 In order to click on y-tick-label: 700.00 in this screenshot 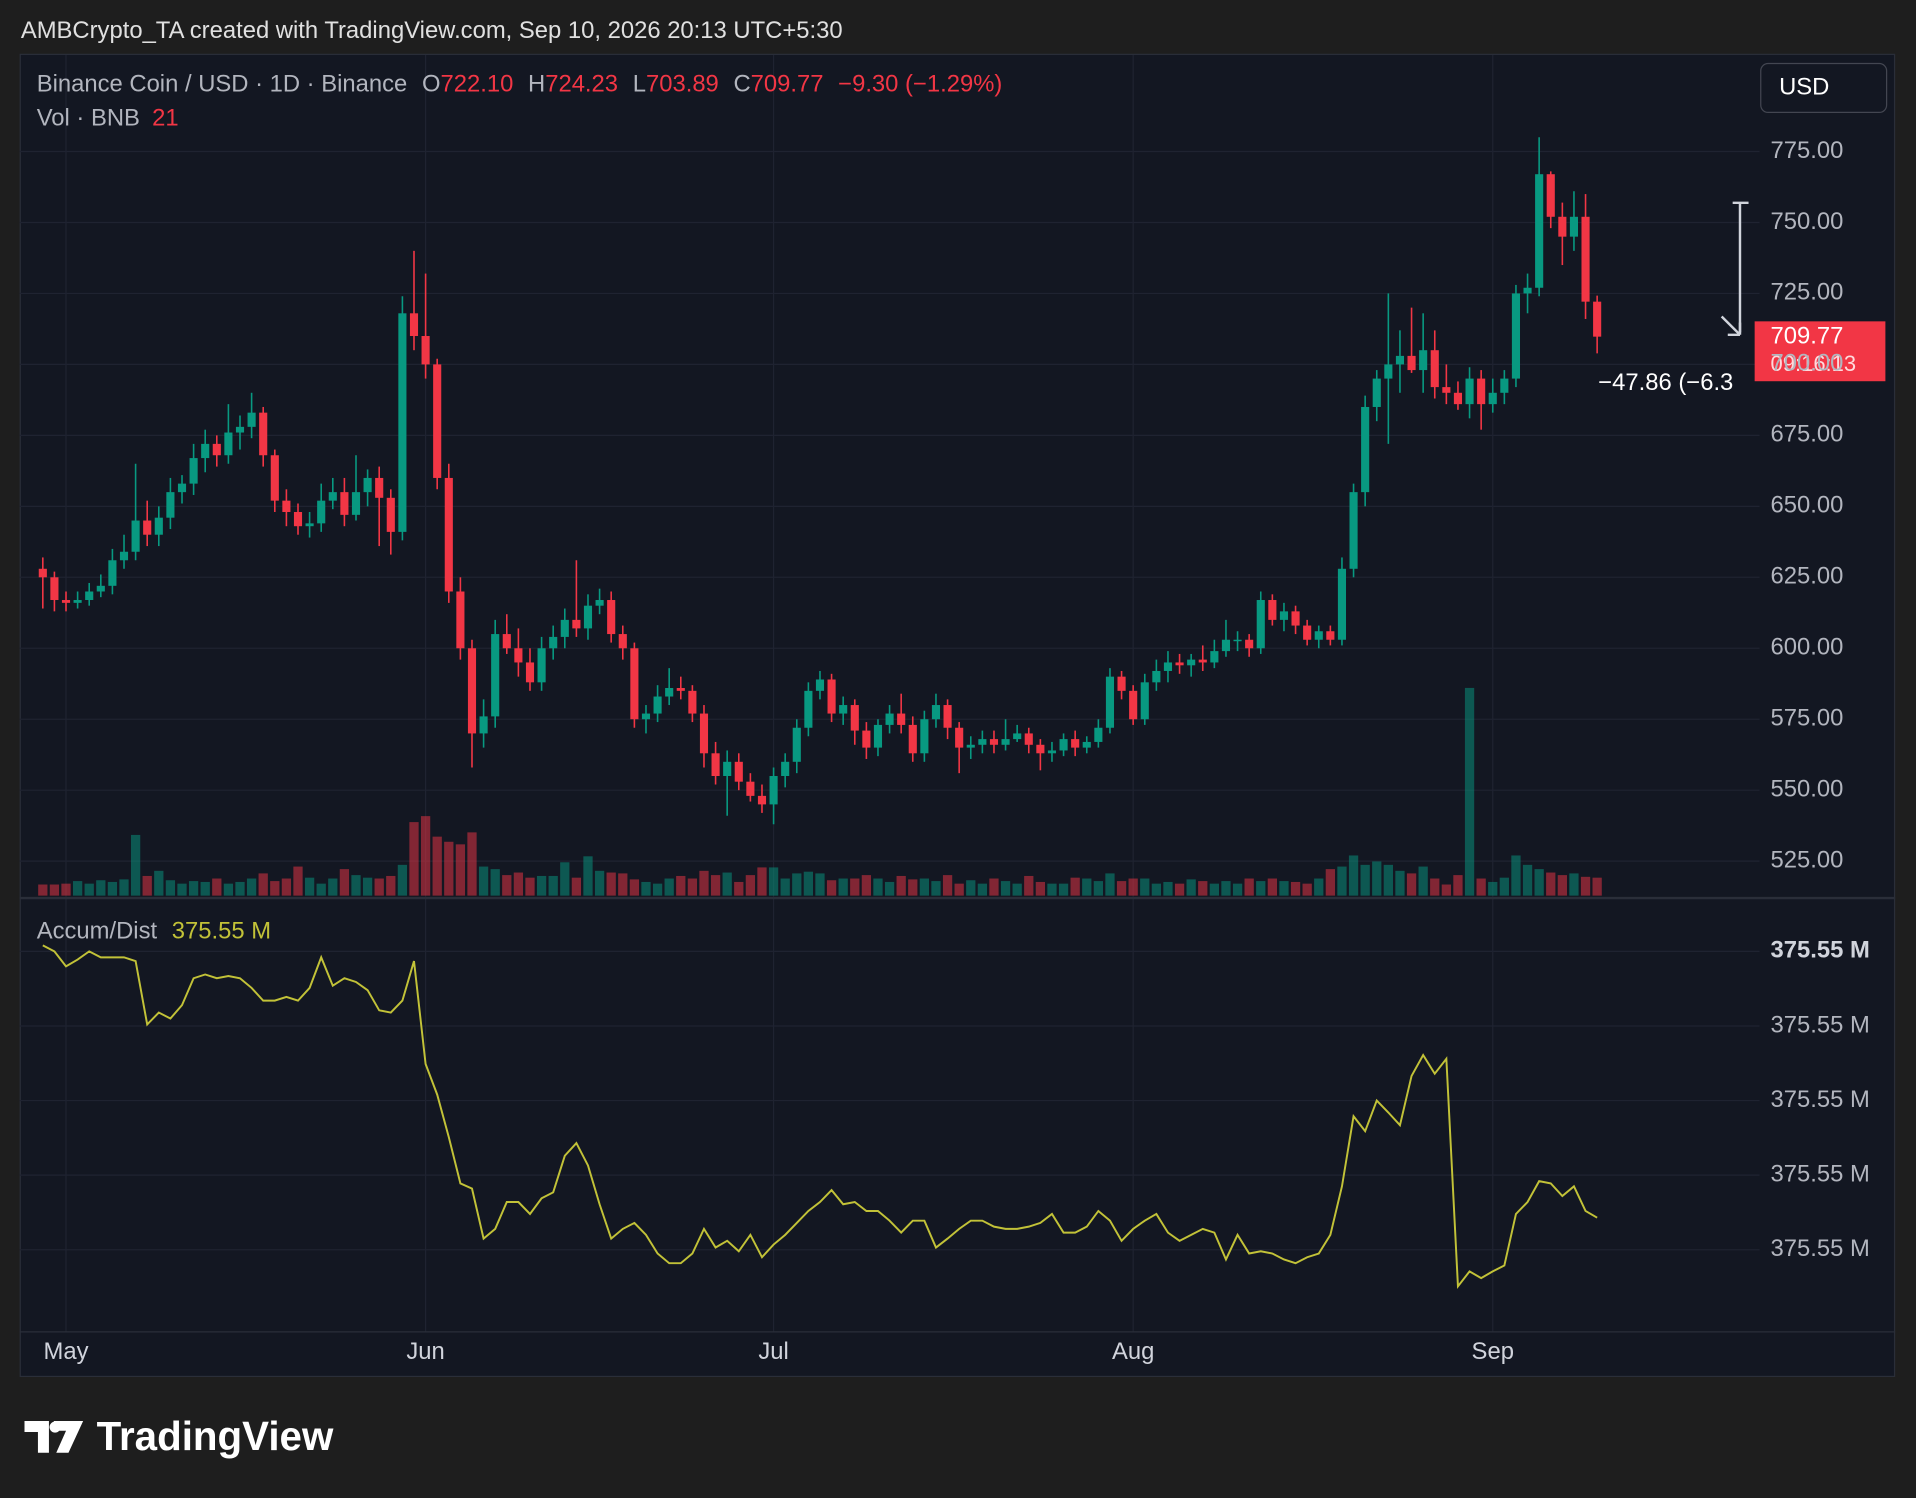, I will do `click(1807, 363)`.